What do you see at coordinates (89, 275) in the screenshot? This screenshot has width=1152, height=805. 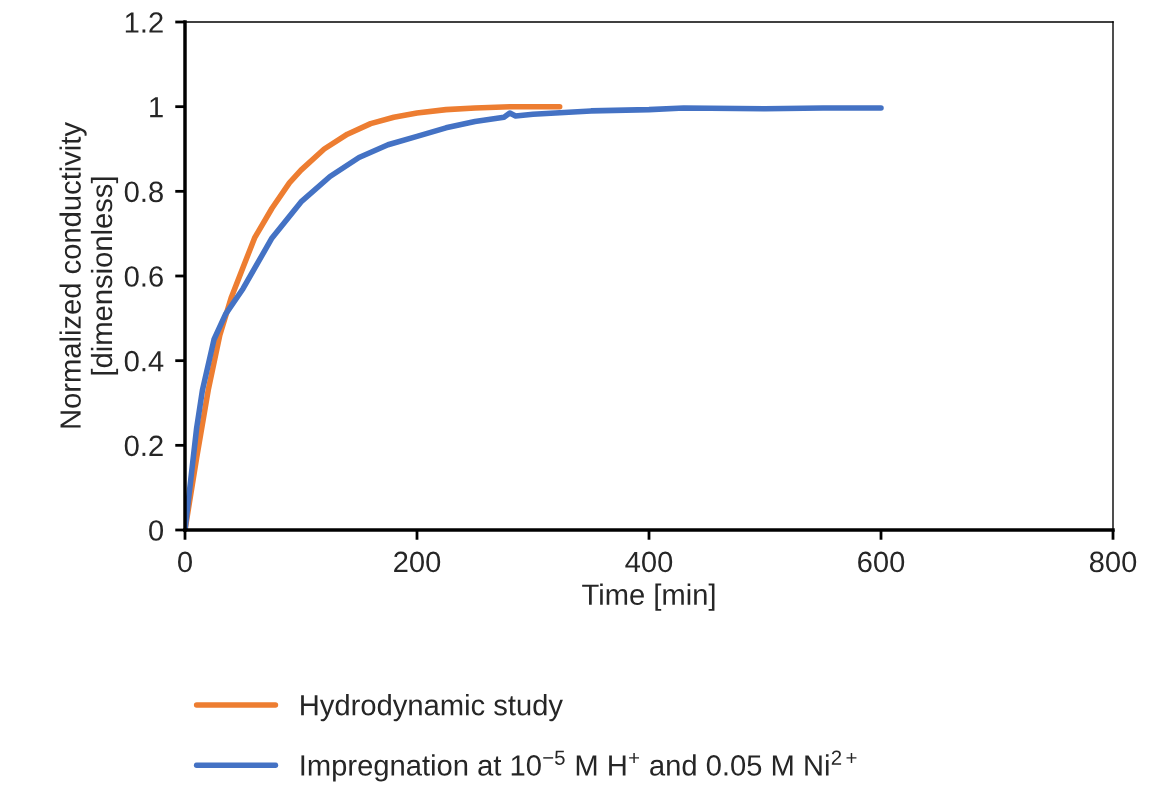 I see `y-axis-title: Normalized conductivity [dimensionless]` at bounding box center [89, 275].